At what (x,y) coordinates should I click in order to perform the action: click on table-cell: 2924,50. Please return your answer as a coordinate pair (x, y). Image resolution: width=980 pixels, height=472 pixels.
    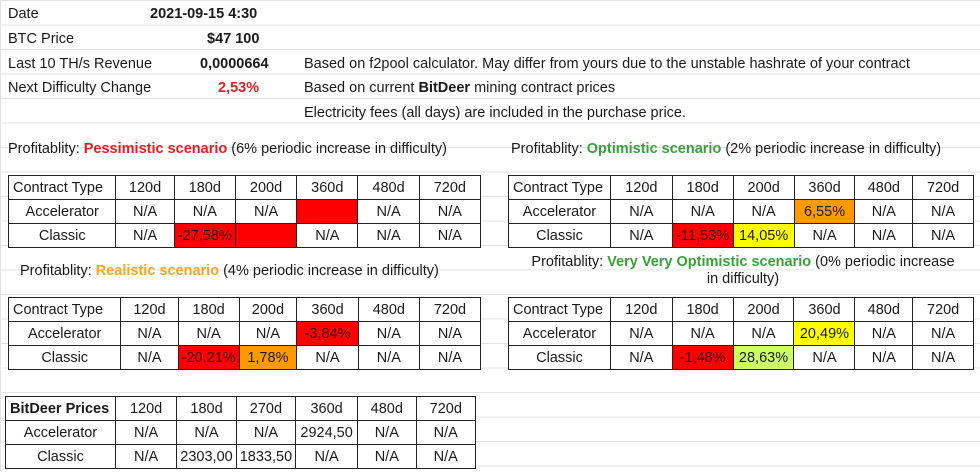
    Looking at the image, I should click on (327, 432).